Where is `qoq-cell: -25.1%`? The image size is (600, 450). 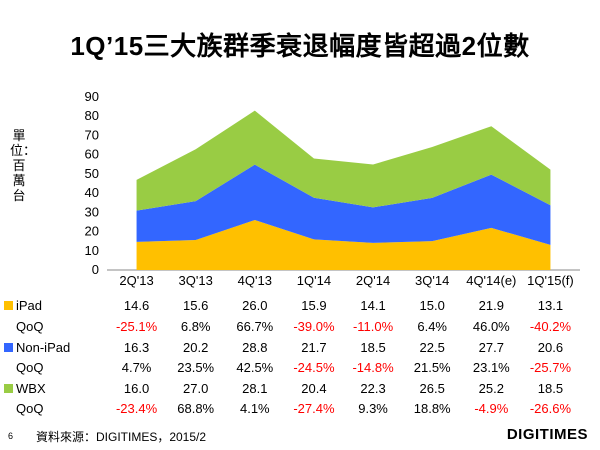
qoq-cell: -25.1% is located at coordinates (136, 326).